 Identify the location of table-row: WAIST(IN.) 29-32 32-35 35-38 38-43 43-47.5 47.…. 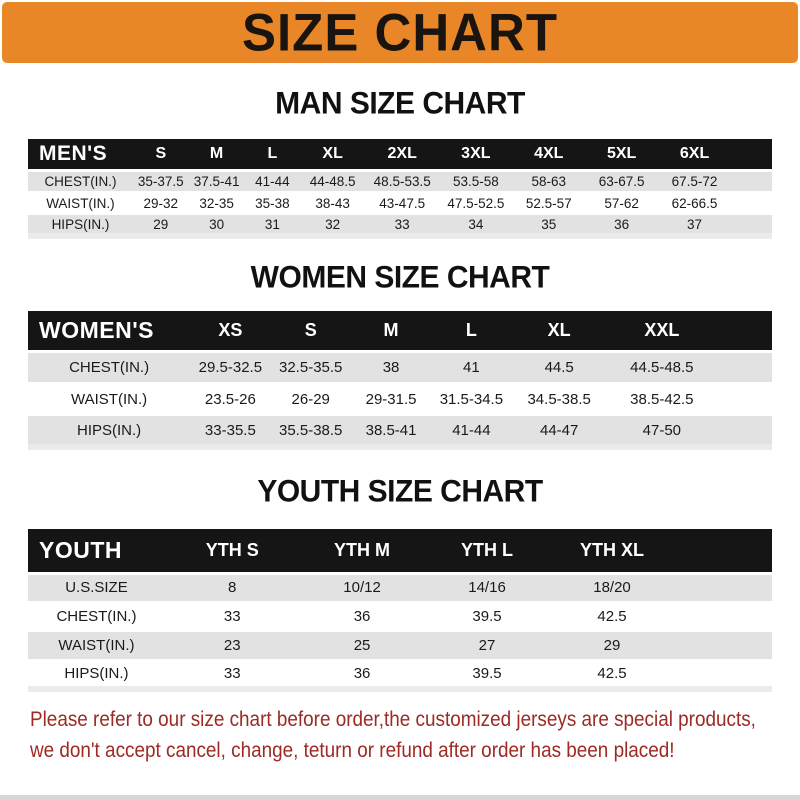
(400, 203).